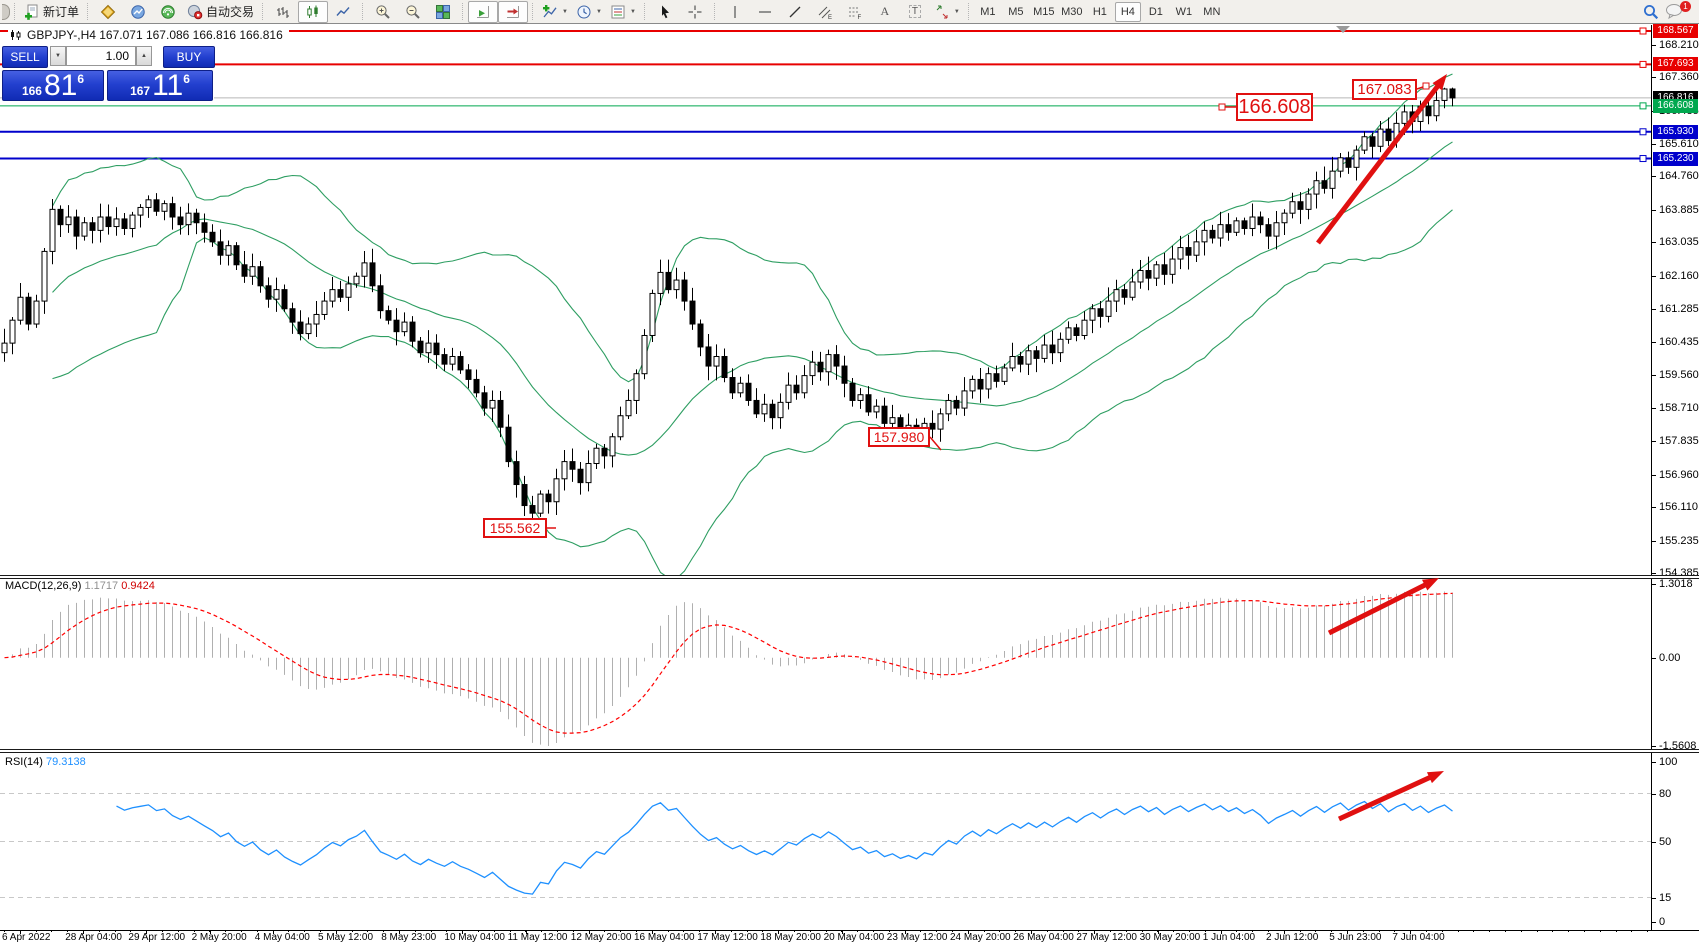 This screenshot has height=942, width=1699. Describe the element at coordinates (413, 12) in the screenshot. I see `zoom-out-button` at that location.